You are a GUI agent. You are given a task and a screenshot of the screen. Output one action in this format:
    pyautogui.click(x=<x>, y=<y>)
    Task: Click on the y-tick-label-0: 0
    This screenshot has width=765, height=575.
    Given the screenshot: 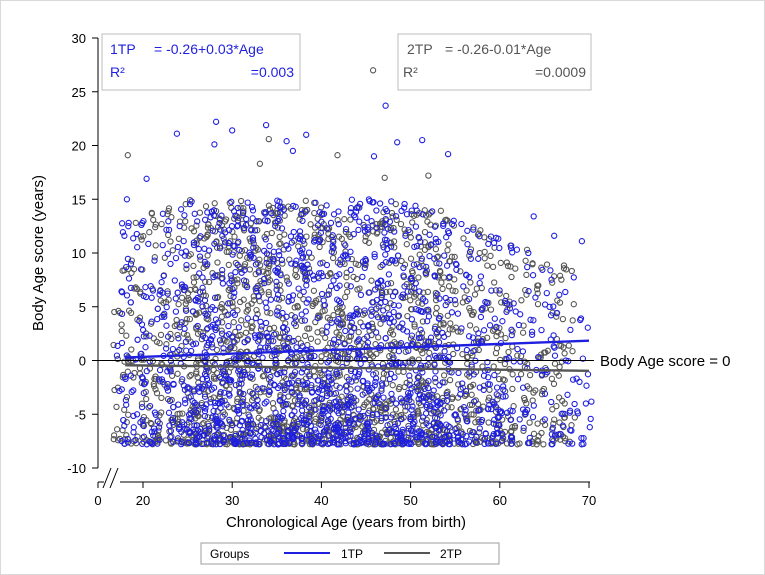 What is the action you would take?
    pyautogui.click(x=82, y=361)
    